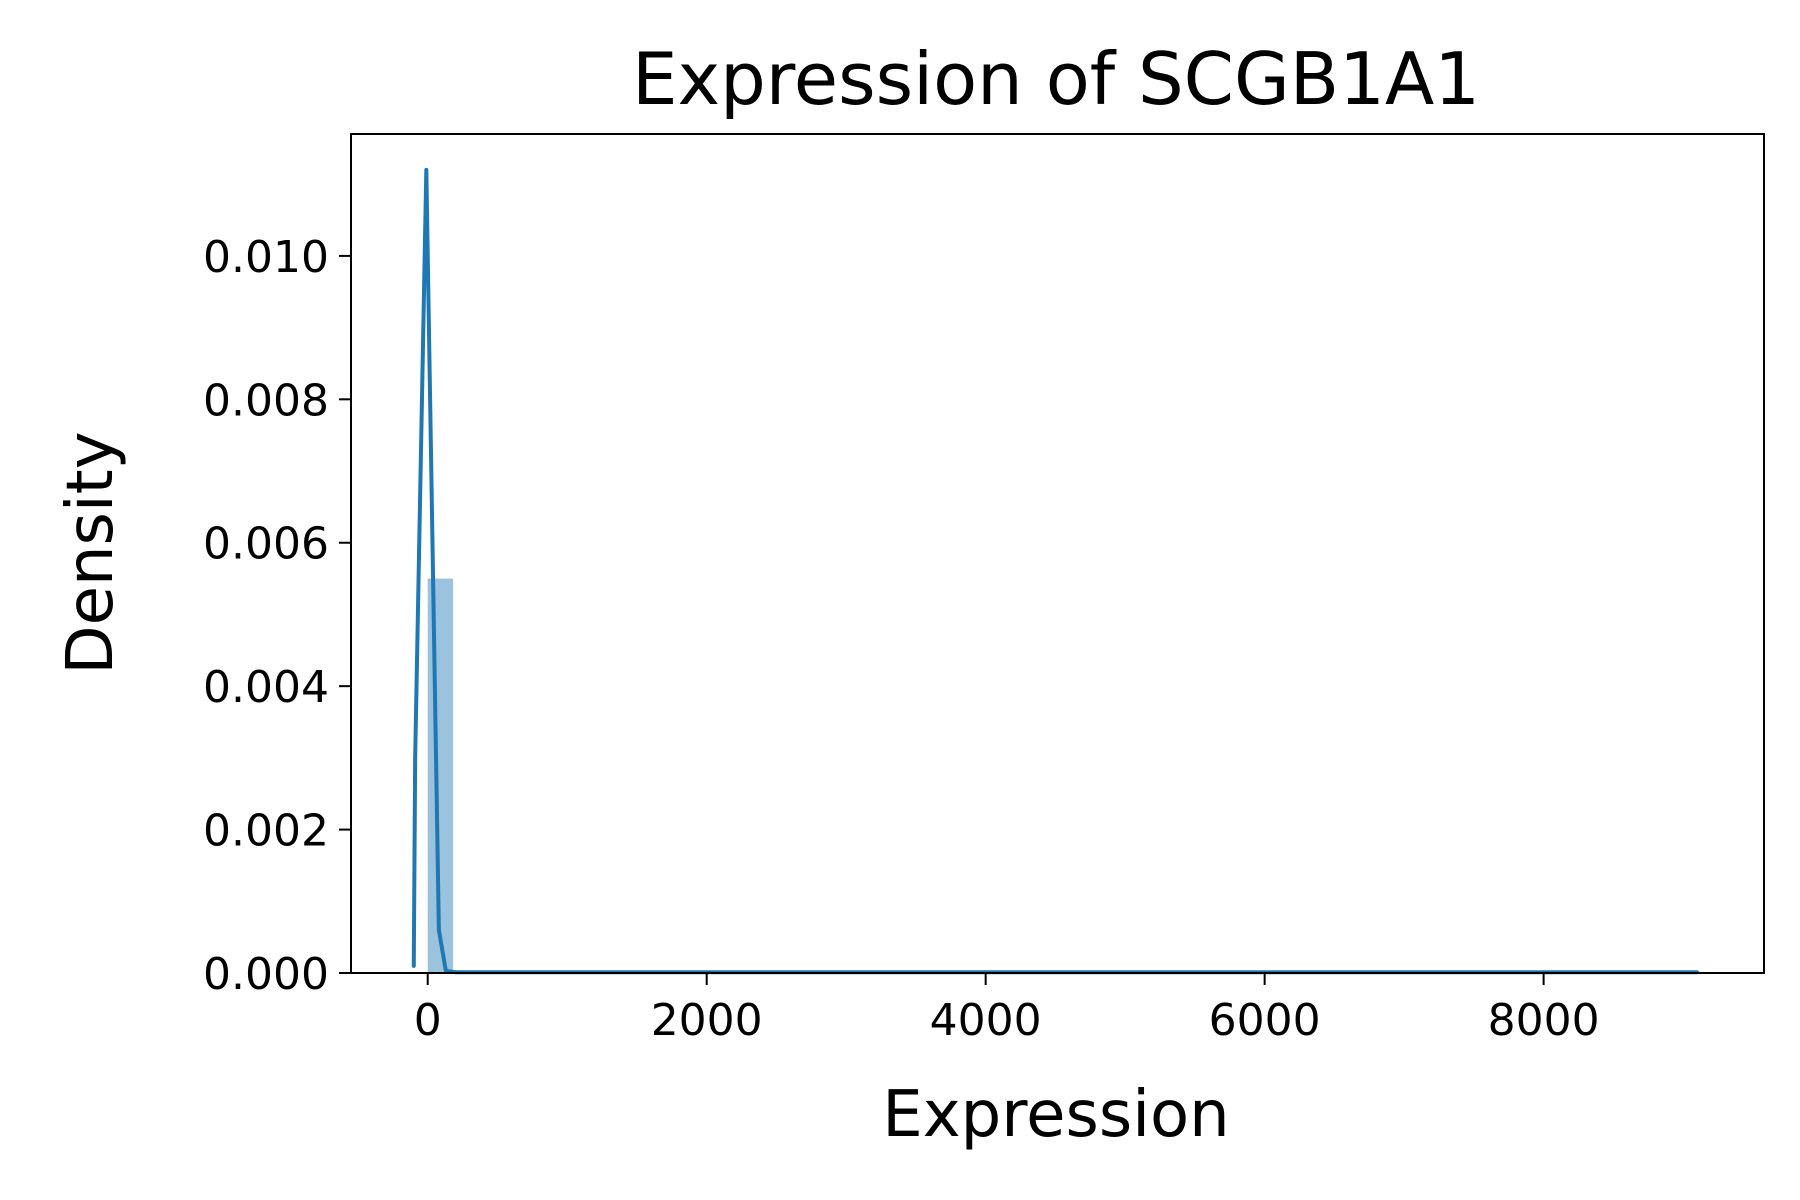 This screenshot has height=1200, width=1800. Describe the element at coordinates (1544, 1020) in the screenshot. I see `x-tick-label: 8000` at that location.